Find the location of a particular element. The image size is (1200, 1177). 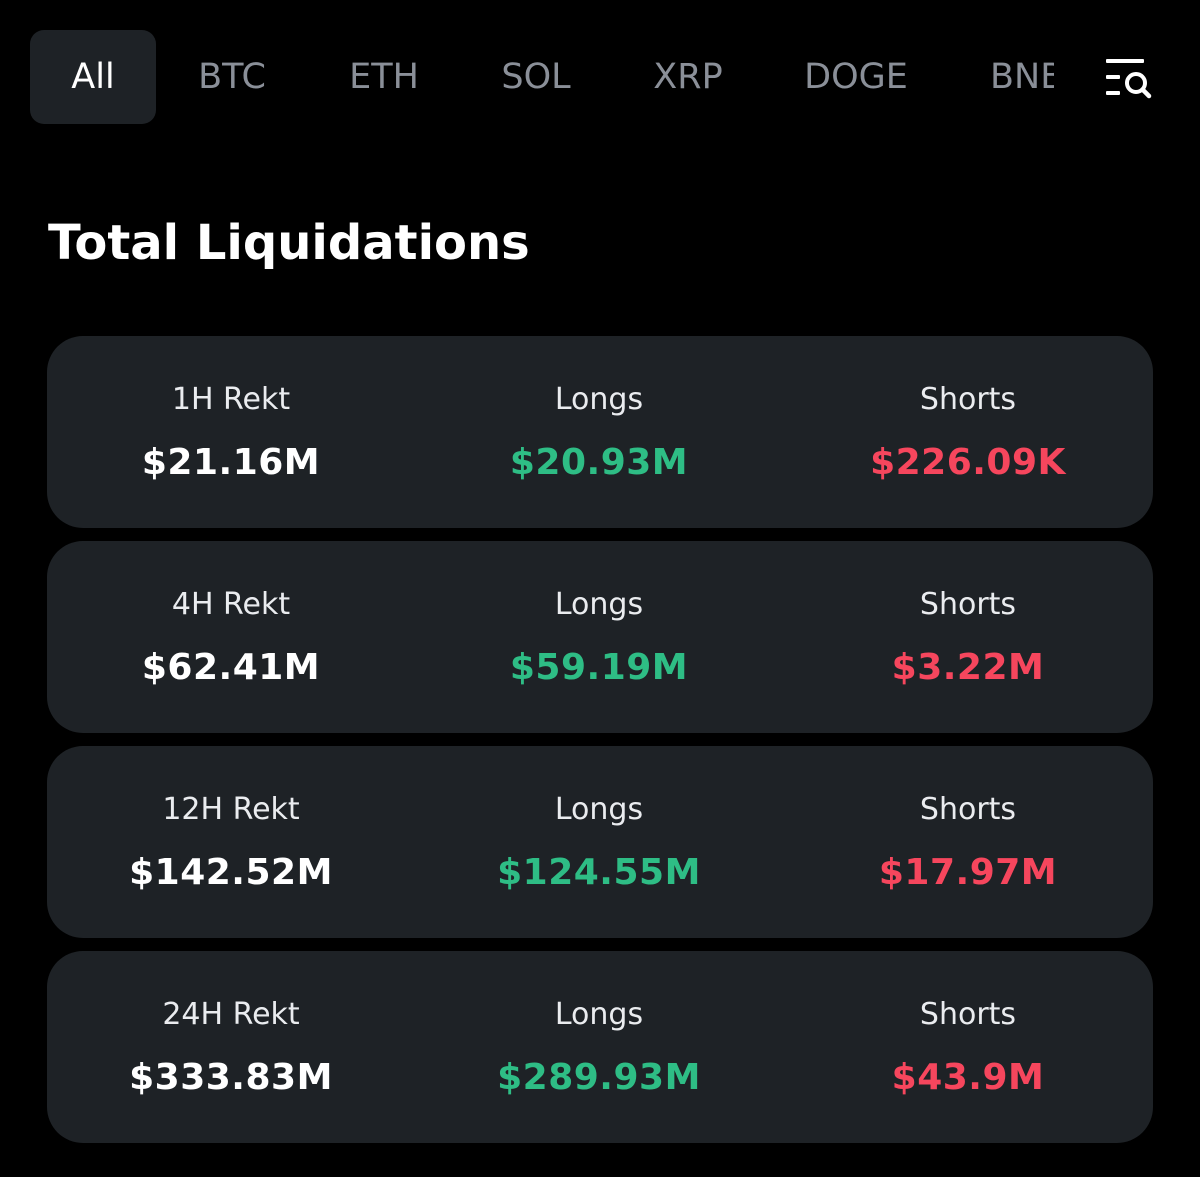

longs-value: $59.19M is located at coordinates (599, 667).